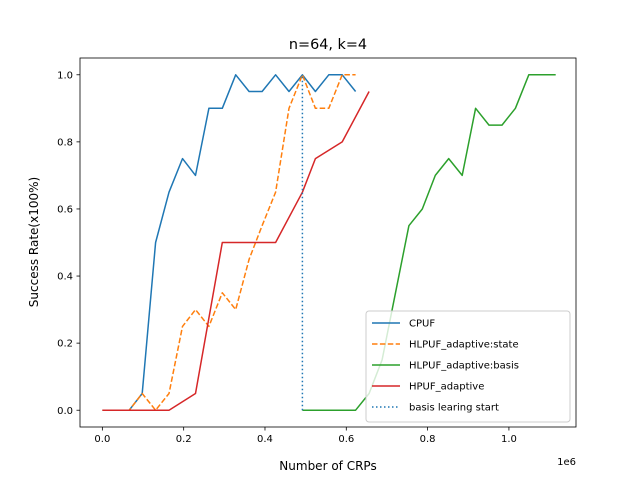  Describe the element at coordinates (65, 75) in the screenshot. I see `y-tick-label: 1.0` at that location.